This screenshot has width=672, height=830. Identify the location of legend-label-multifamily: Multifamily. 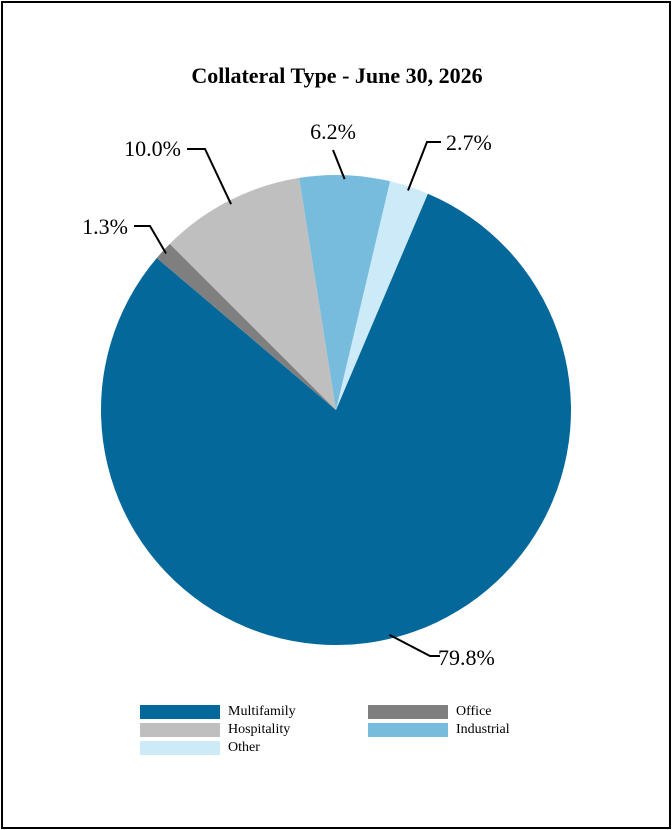
(262, 711).